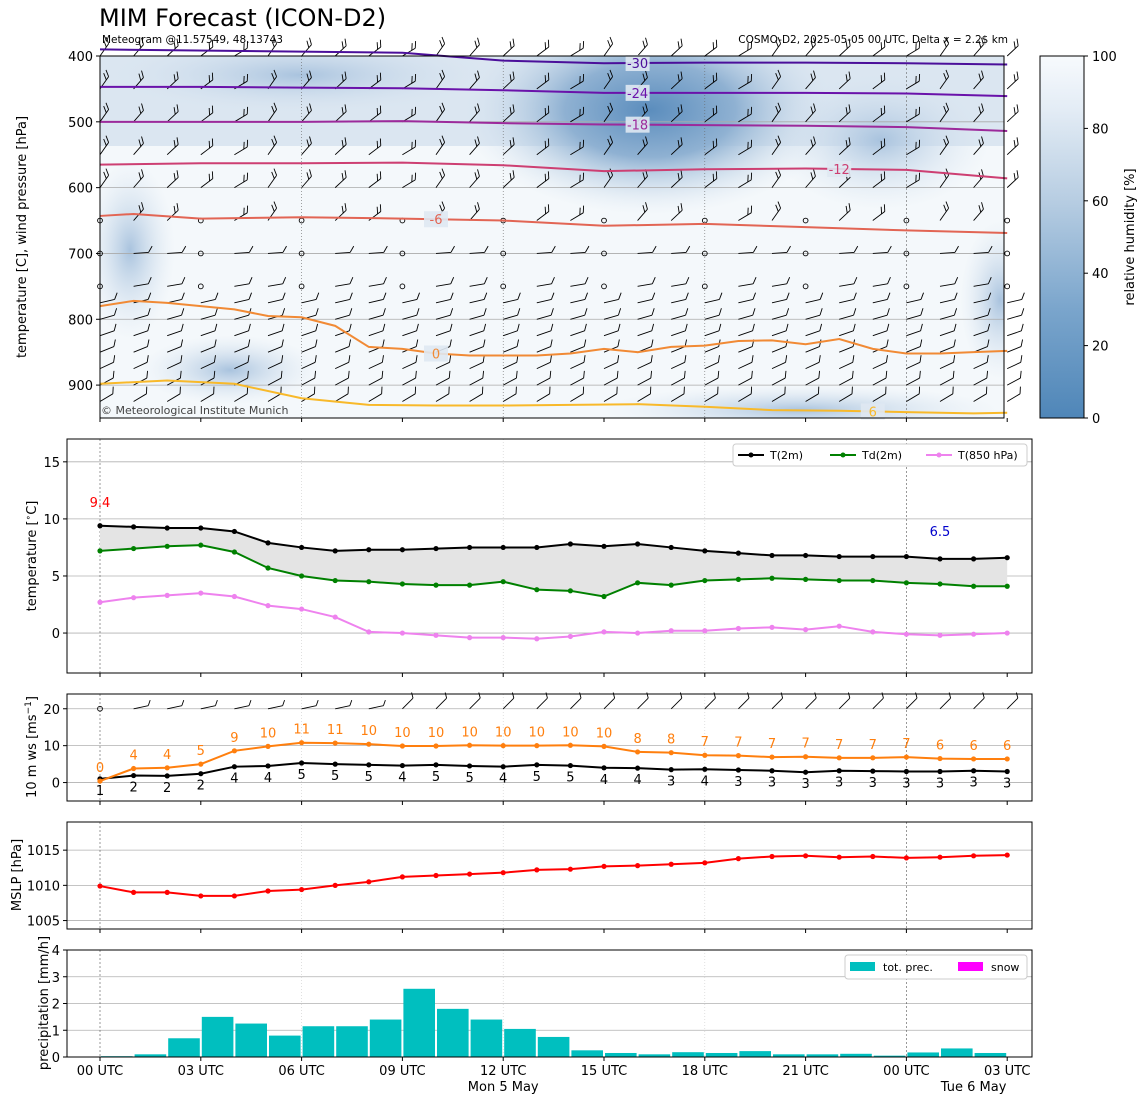  Describe the element at coordinates (549, 747) in the screenshot. I see `wind-frame` at that location.